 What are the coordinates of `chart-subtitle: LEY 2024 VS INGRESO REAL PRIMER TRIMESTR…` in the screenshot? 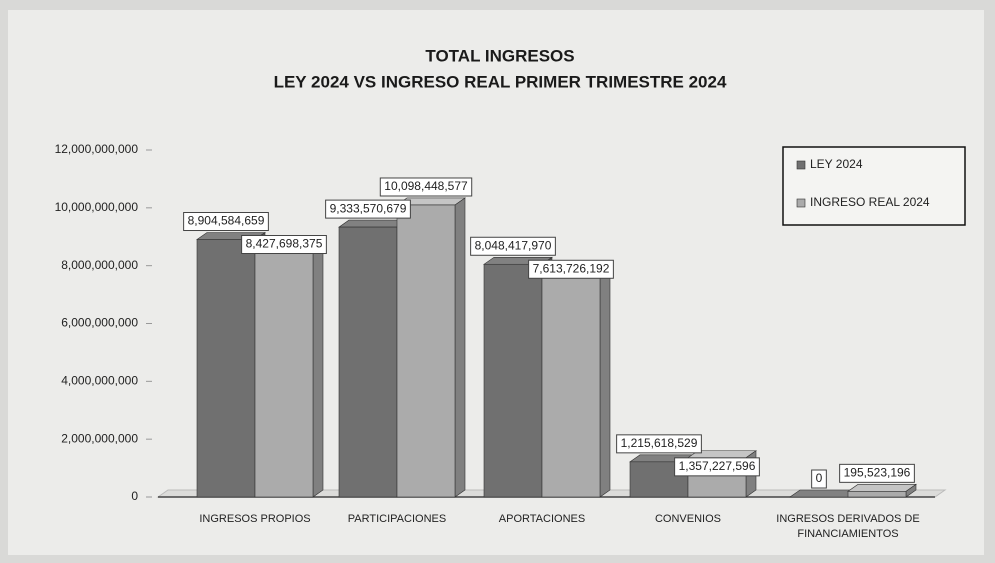 It's located at (500, 81).